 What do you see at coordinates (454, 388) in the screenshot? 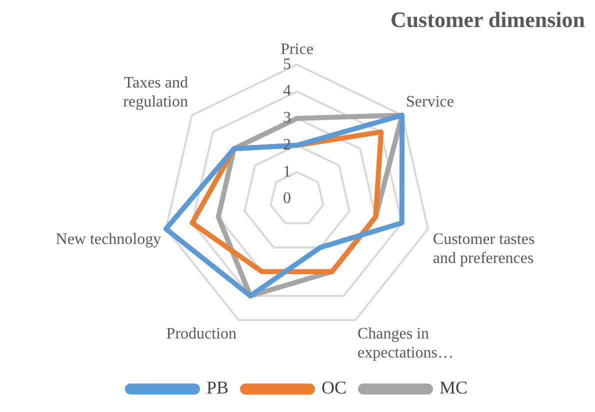
I see `legend-label: MC` at bounding box center [454, 388].